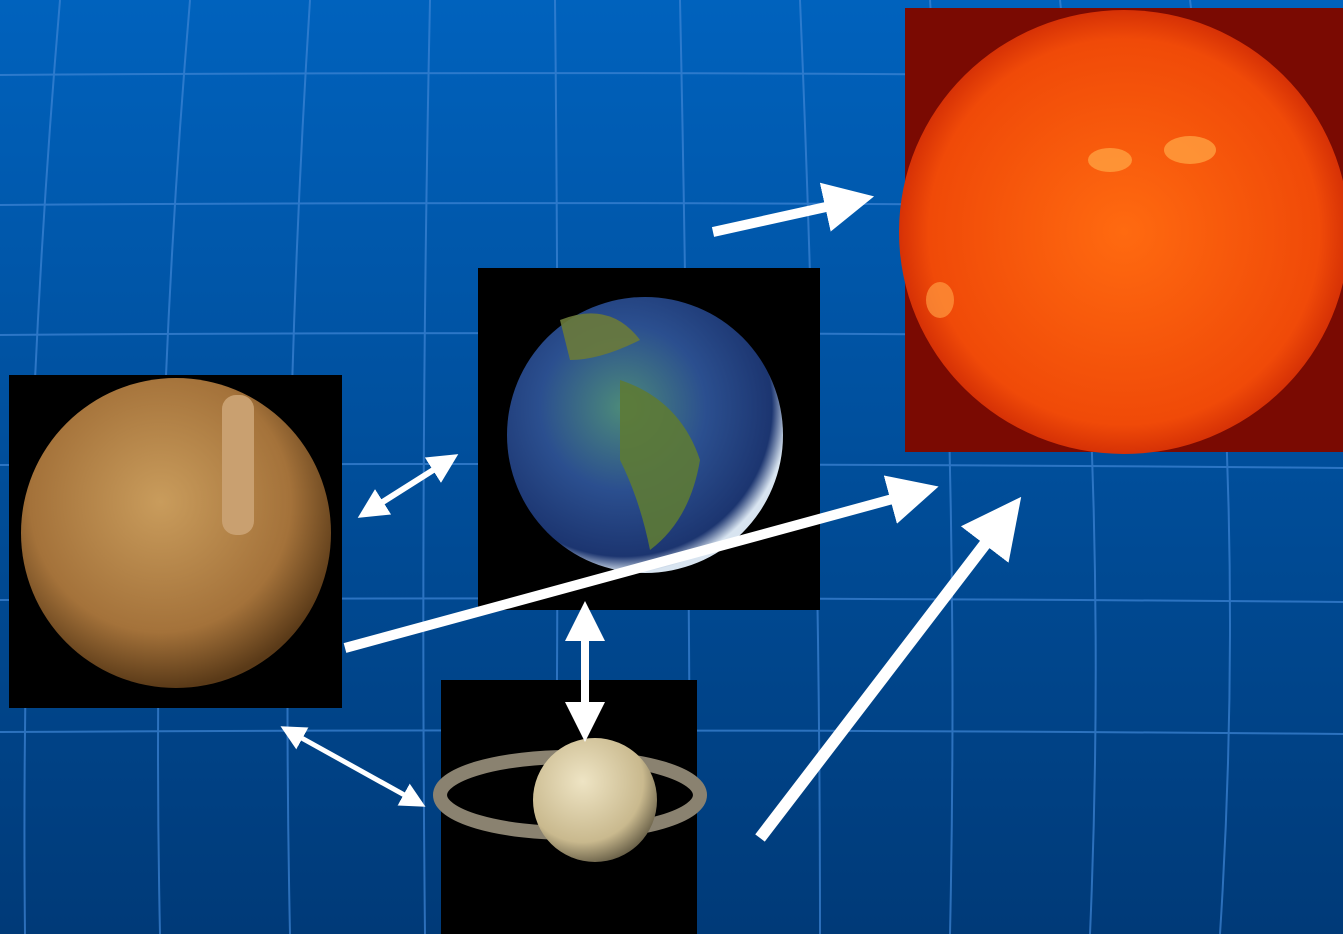  I want to click on saturn-image, so click(570, 807).